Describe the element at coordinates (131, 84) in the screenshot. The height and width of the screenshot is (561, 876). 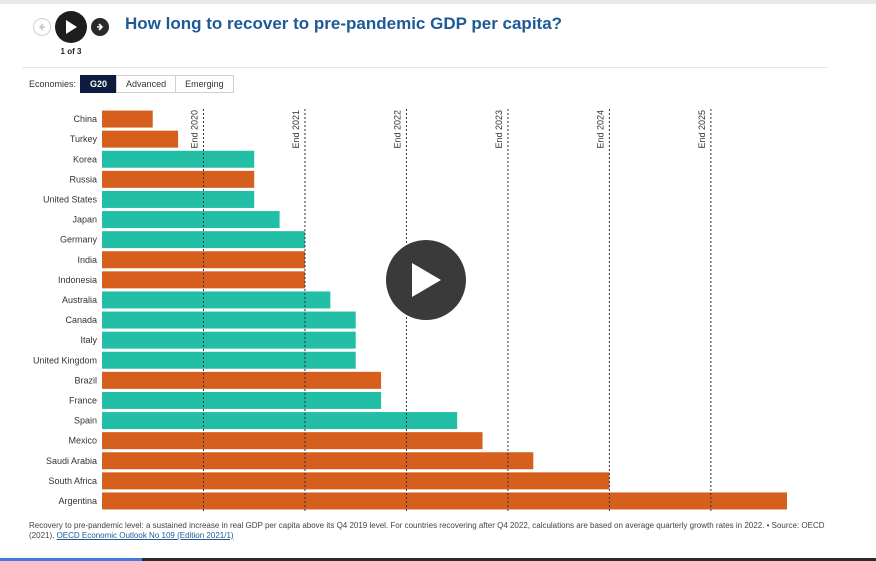
I see `economy-filter: Economies: G20 Advanced Emerging` at that location.